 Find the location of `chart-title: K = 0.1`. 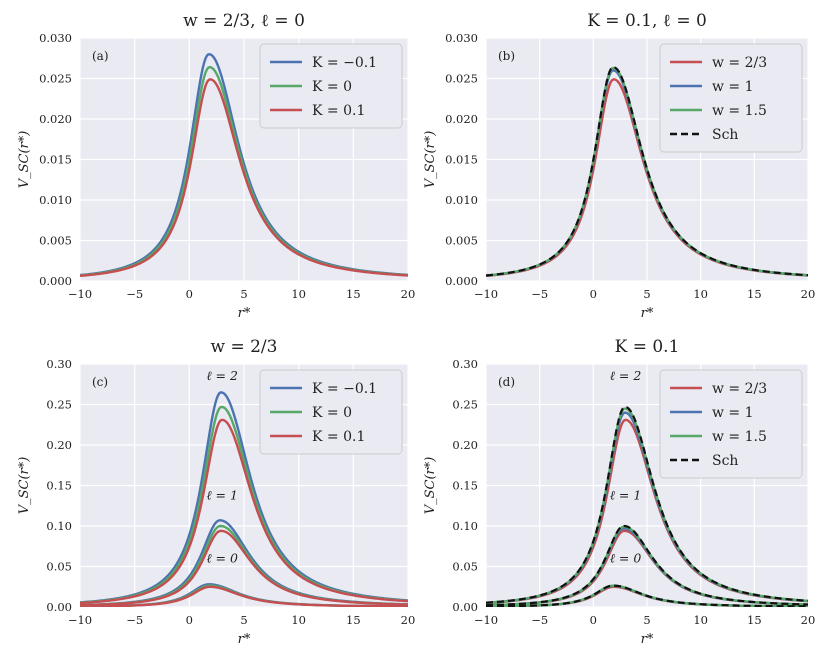

chart-title: K = 0.1 is located at coordinates (647, 347).